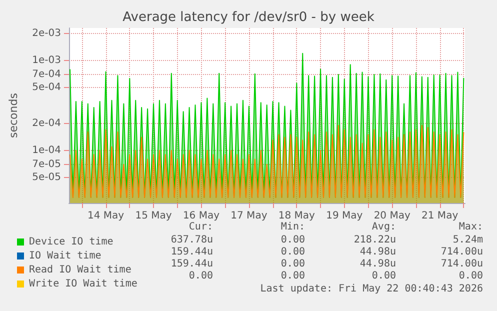  I want to click on y-tick-label: 2e-03, so click(46, 33).